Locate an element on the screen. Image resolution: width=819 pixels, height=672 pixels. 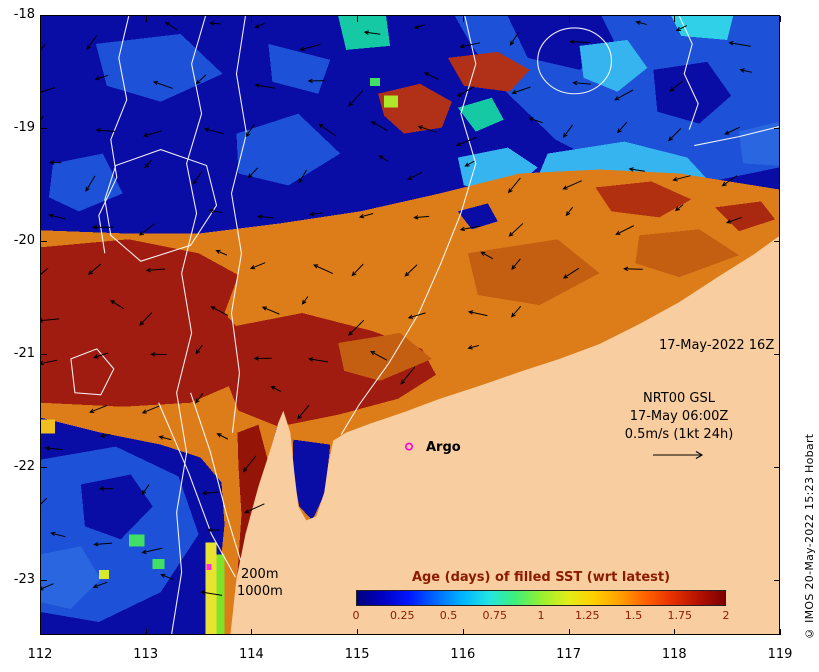
reference-arrow-icon is located at coordinates (678, 455).